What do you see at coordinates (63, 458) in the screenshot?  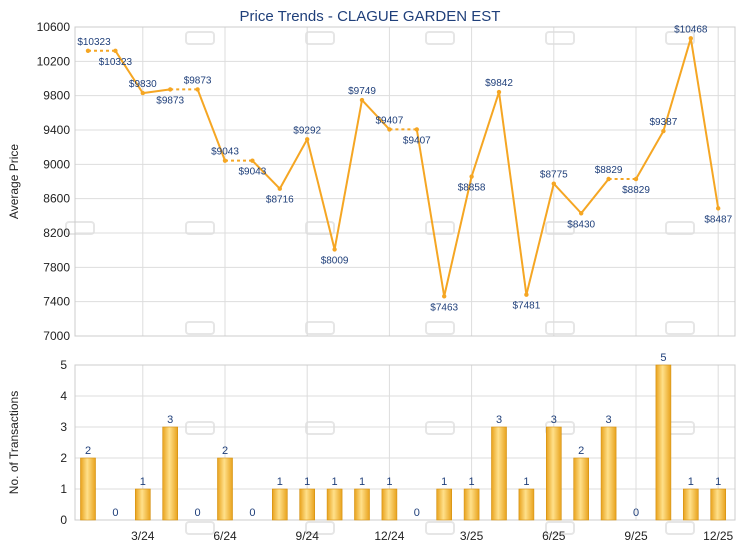 I see `count-y-tick-label: 2` at bounding box center [63, 458].